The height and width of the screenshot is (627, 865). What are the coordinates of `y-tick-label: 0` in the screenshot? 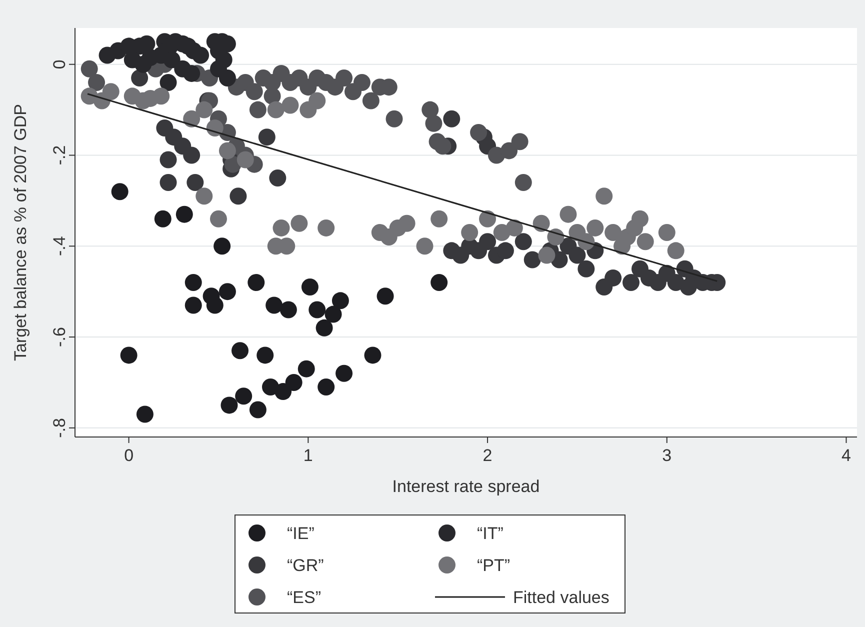 It's located at (59, 65).